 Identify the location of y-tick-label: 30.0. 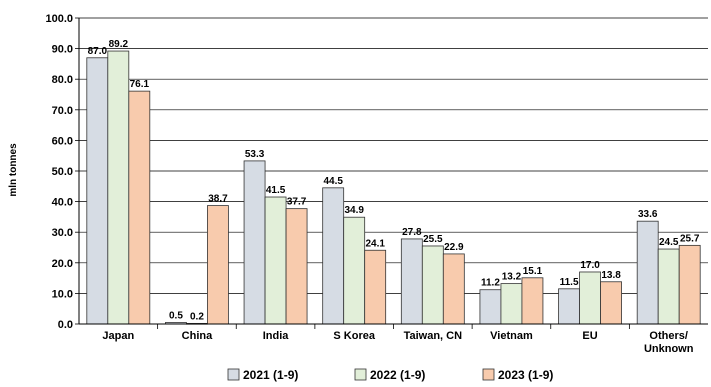
(62, 233).